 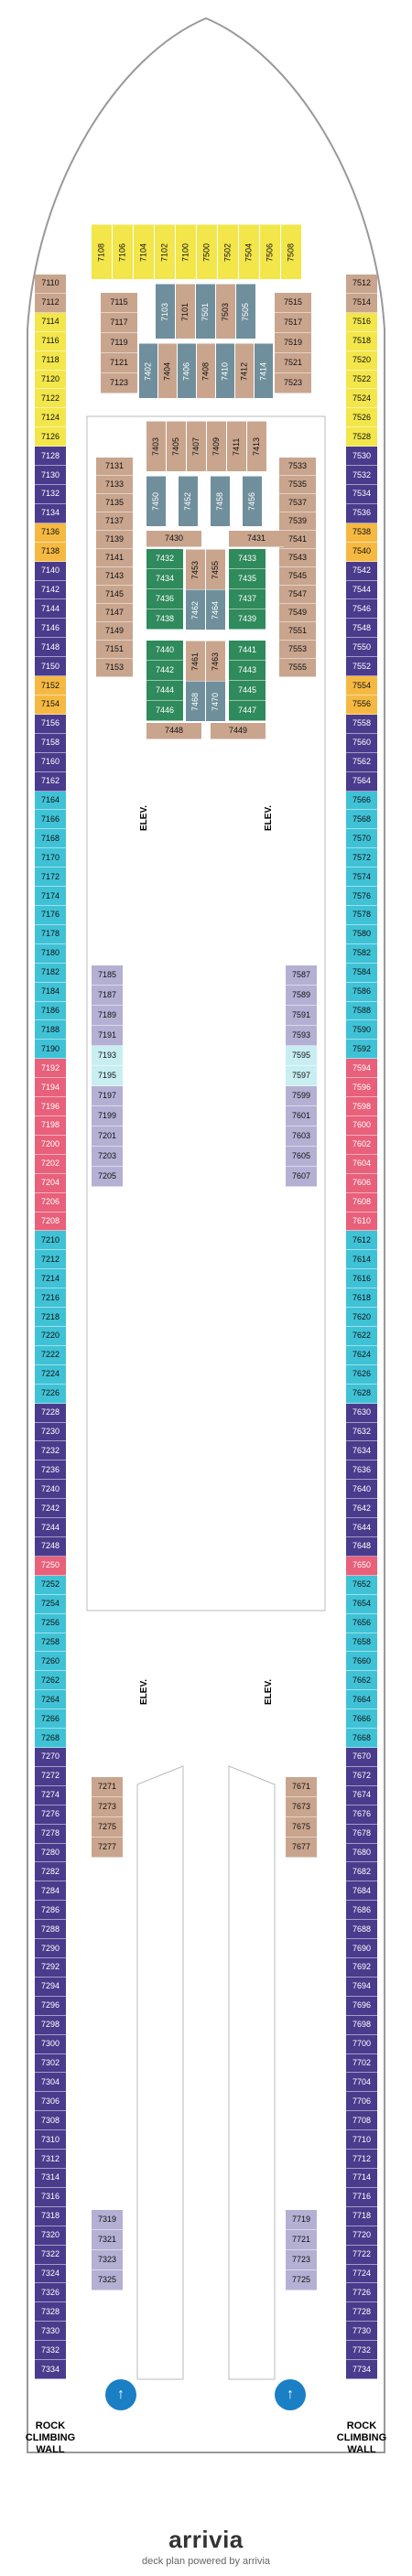 What do you see at coordinates (220, 501) in the screenshot?
I see `cabin-7458: 7458` at bounding box center [220, 501].